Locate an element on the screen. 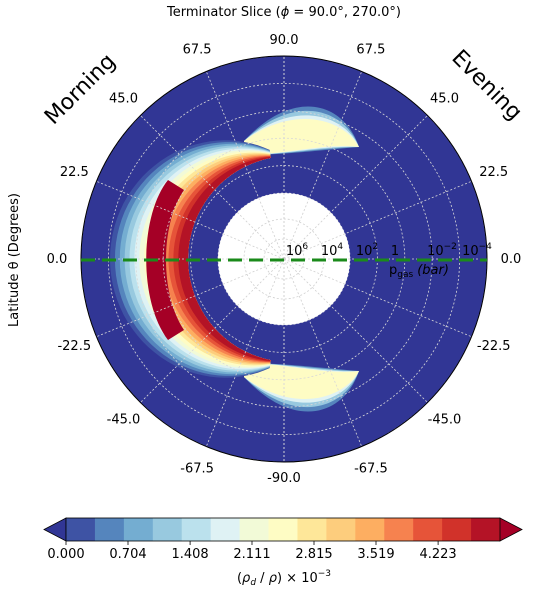 Image resolution: width=534 pixels, height=593 pixels. pressure-tick-label: 10⁻⁴ is located at coordinates (477, 250).